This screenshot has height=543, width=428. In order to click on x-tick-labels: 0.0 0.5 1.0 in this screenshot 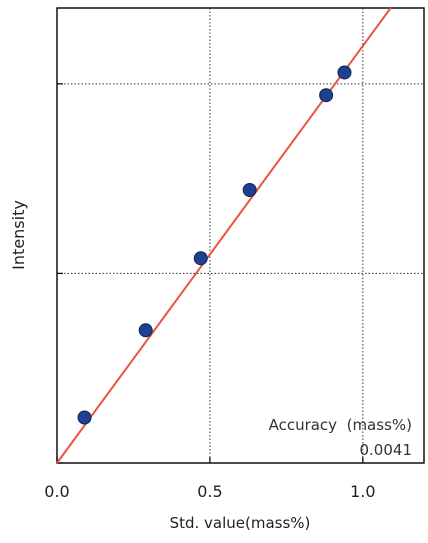, I will do `click(209, 491)`.